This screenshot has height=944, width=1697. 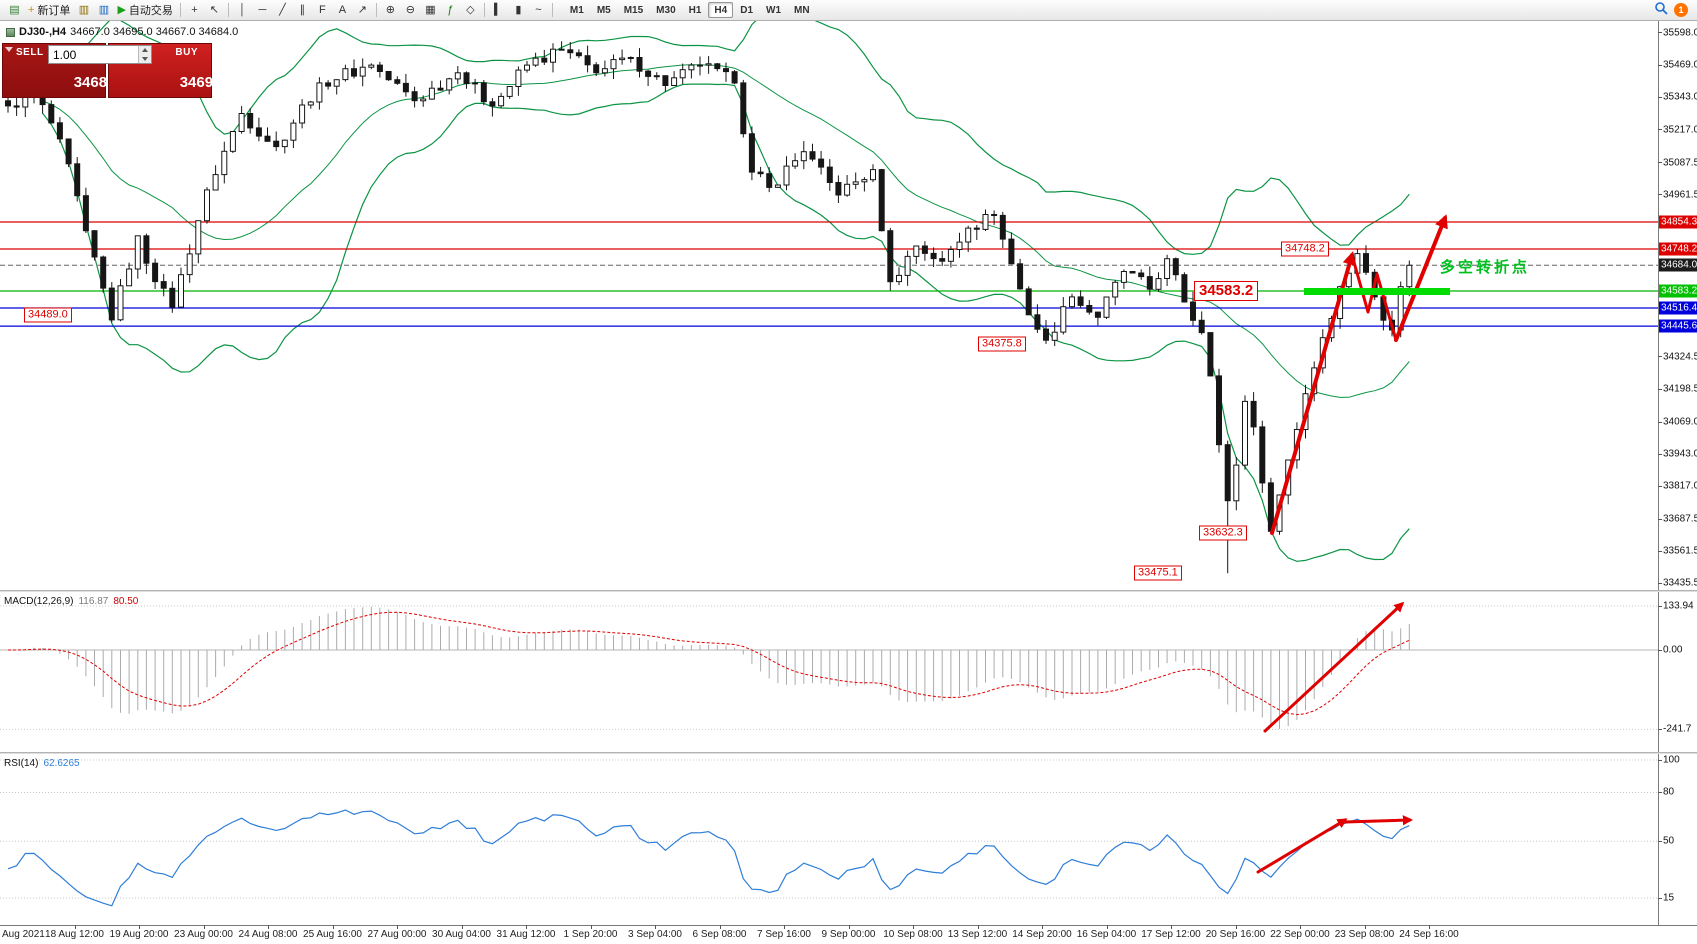 I want to click on text-tool-icon: A, so click(x=342, y=10).